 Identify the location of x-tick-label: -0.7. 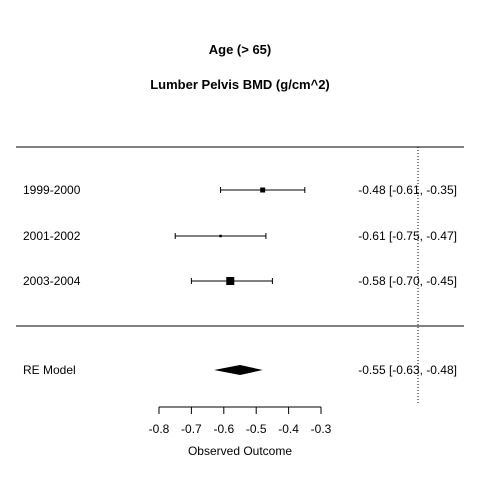
(191, 429).